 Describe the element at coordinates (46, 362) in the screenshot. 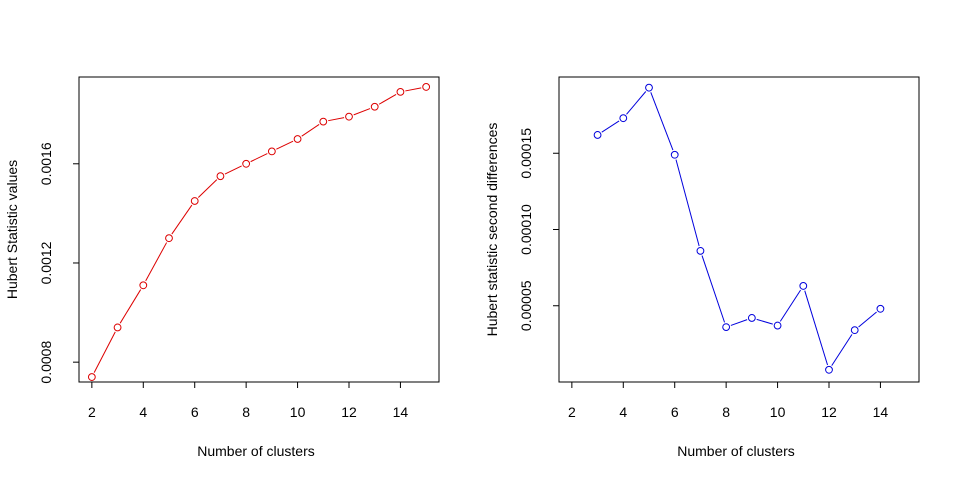

I see `y-tick-label: 0.0008` at that location.